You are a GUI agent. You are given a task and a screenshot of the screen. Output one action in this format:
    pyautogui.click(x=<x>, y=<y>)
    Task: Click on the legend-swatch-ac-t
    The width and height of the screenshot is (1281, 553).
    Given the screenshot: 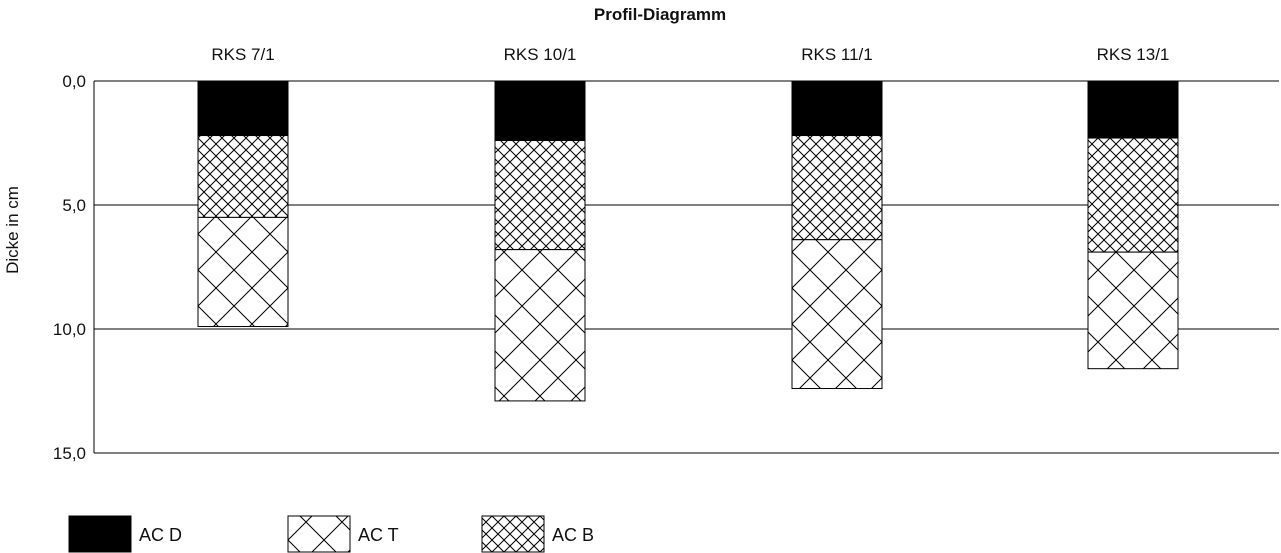 What is the action you would take?
    pyautogui.click(x=319, y=534)
    